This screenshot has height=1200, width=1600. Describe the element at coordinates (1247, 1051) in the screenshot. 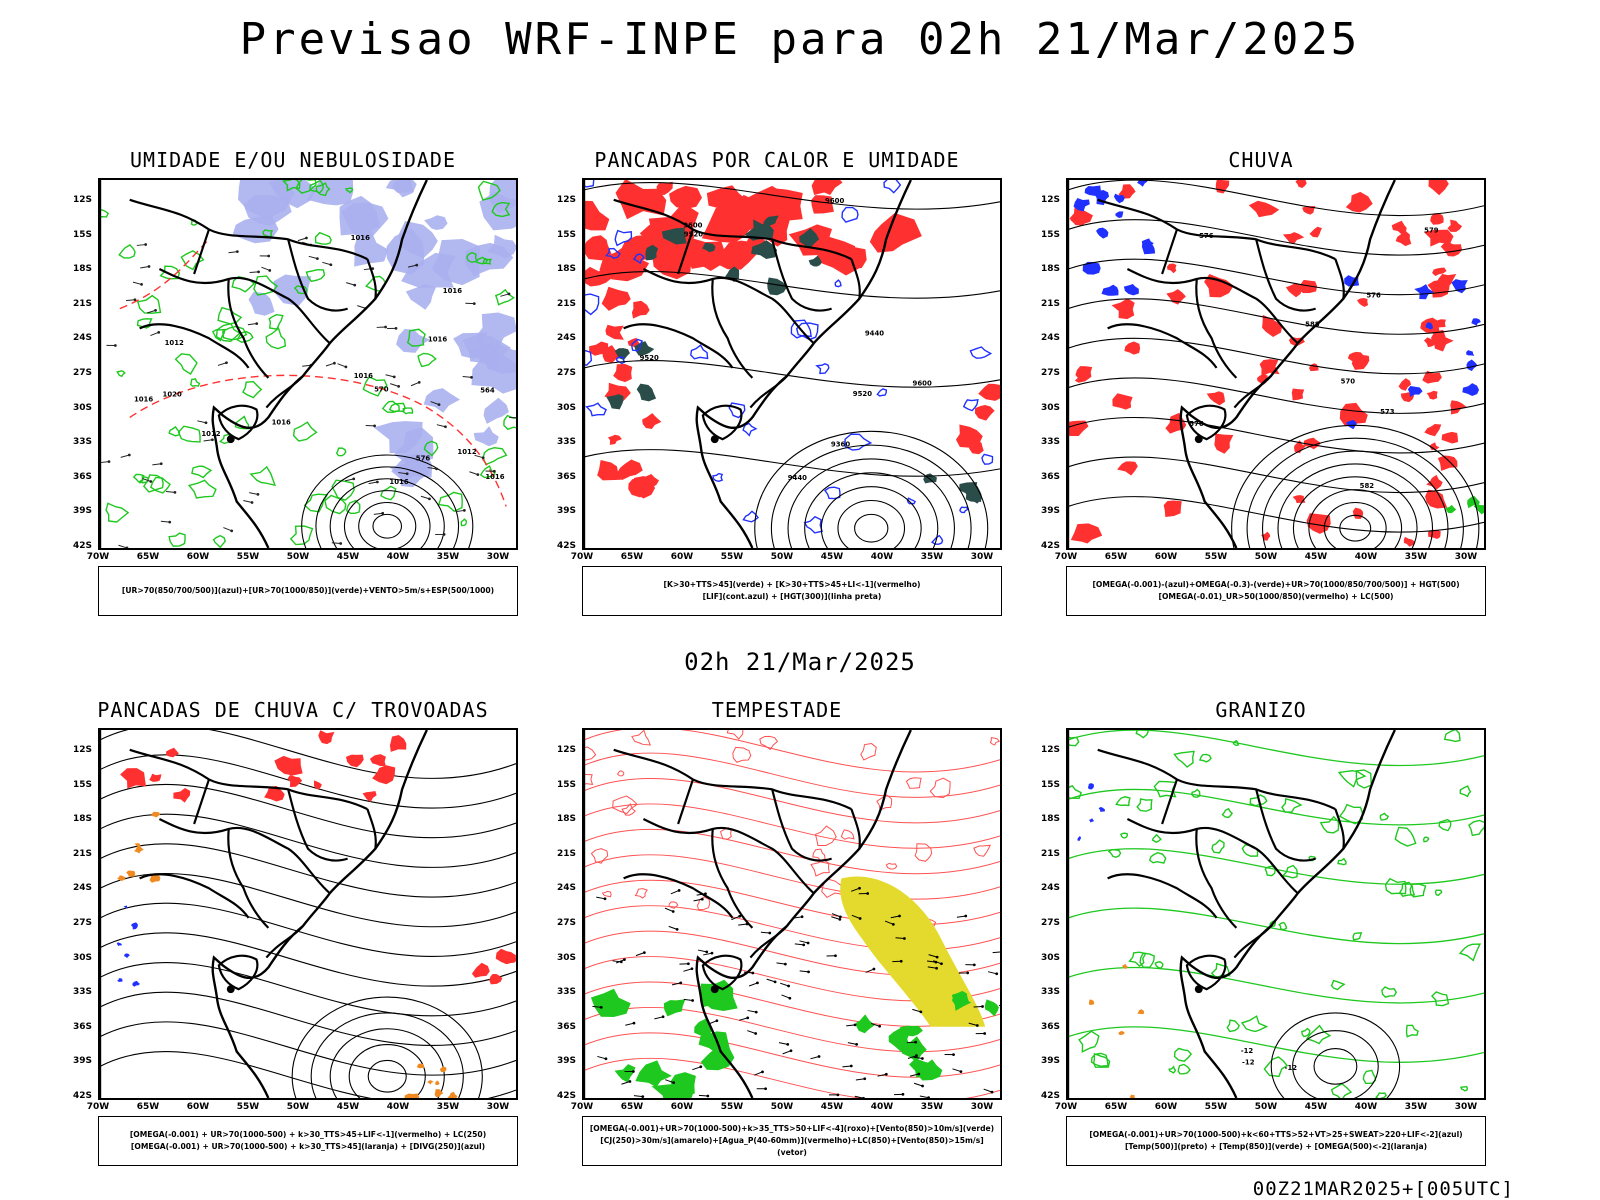

I see `contour-label: -12` at that location.